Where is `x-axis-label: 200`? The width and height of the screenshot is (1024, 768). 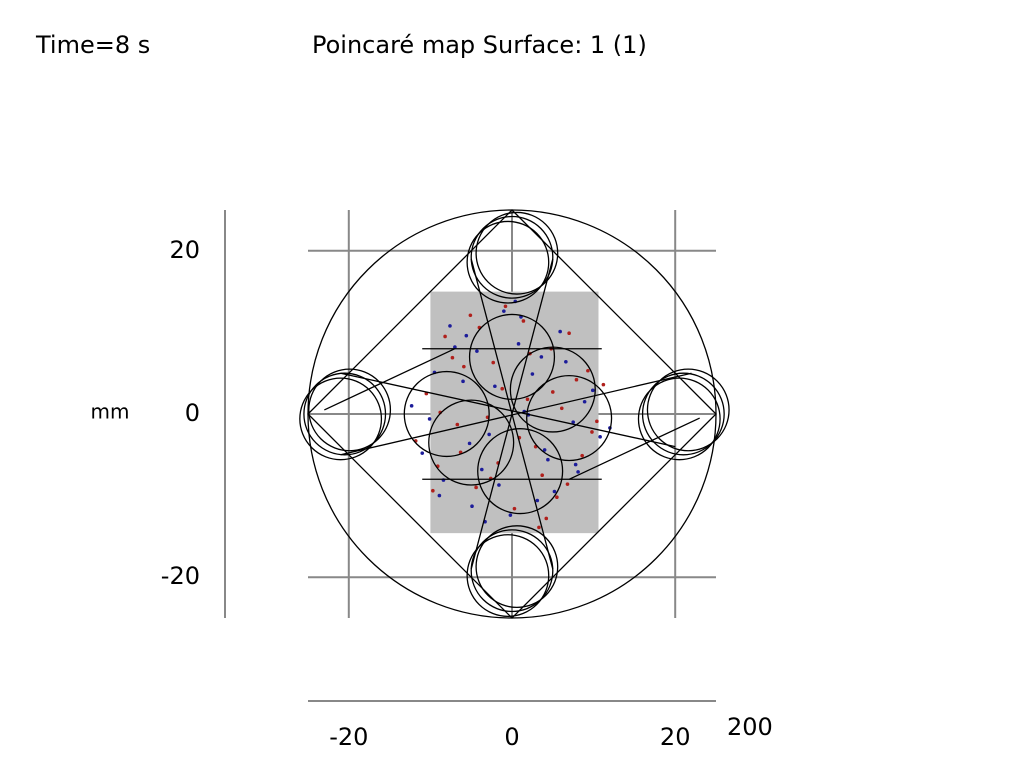
x-axis-label: 200 is located at coordinates (750, 727).